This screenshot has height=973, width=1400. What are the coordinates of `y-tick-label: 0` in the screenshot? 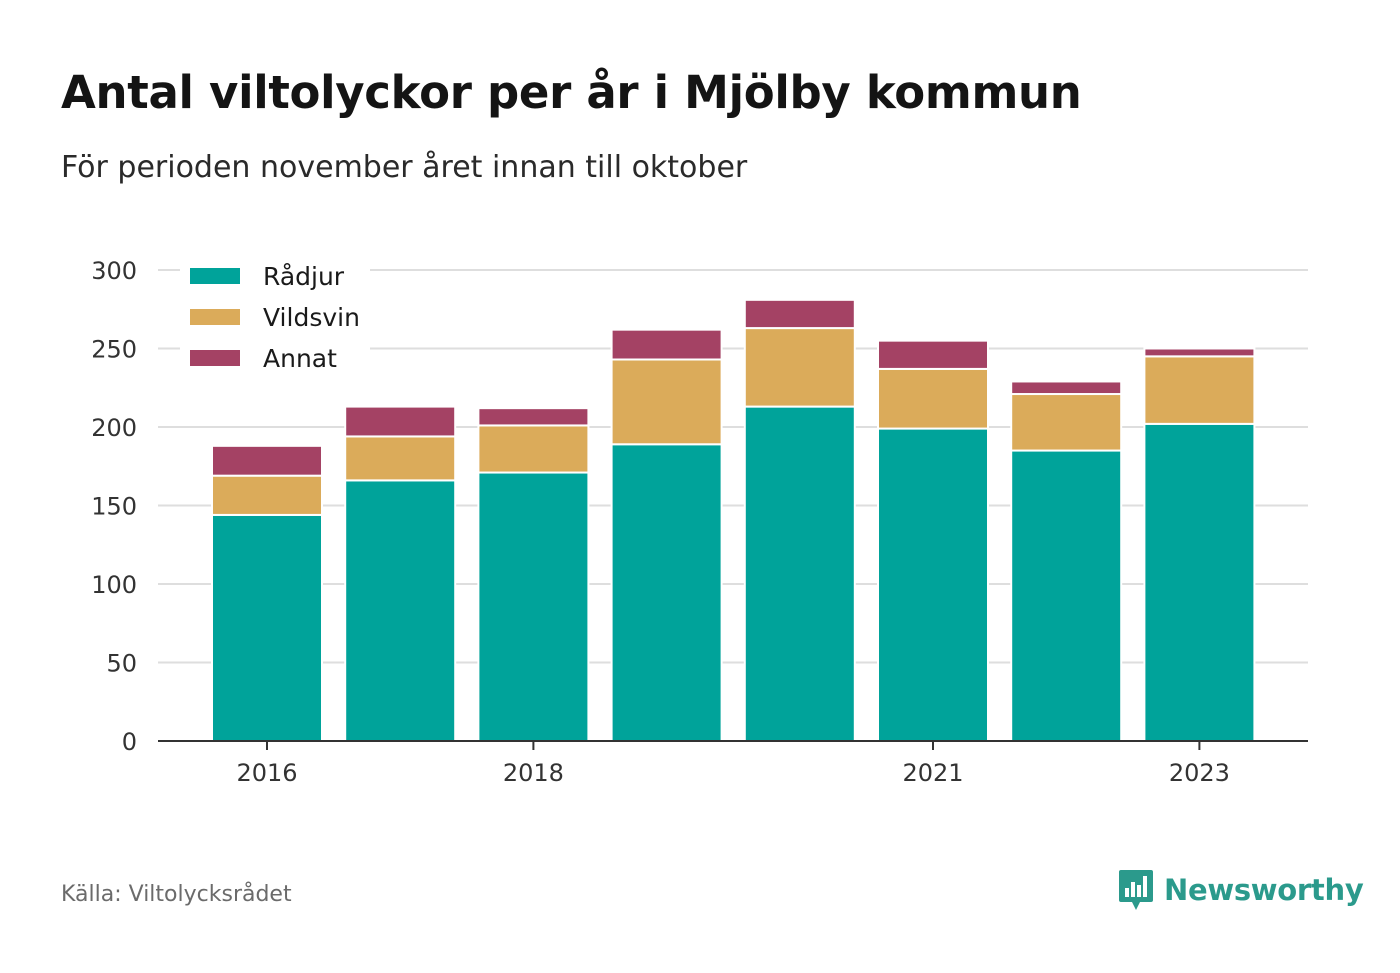 It's located at (129, 742).